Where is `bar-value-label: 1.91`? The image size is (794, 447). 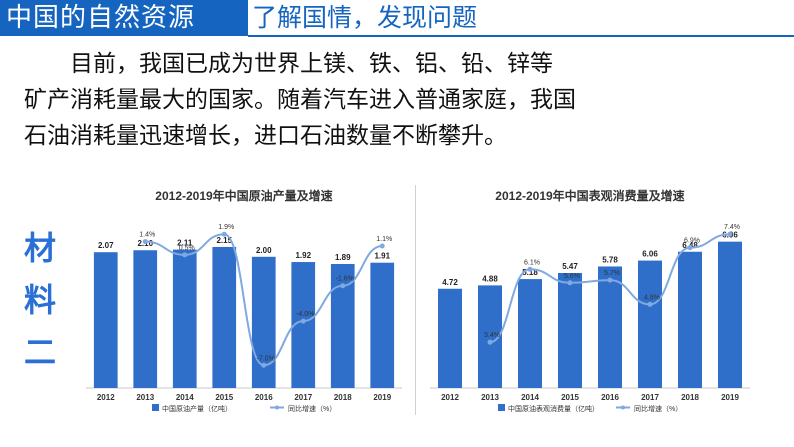
bar-value-label: 1.91 is located at coordinates (382, 256).